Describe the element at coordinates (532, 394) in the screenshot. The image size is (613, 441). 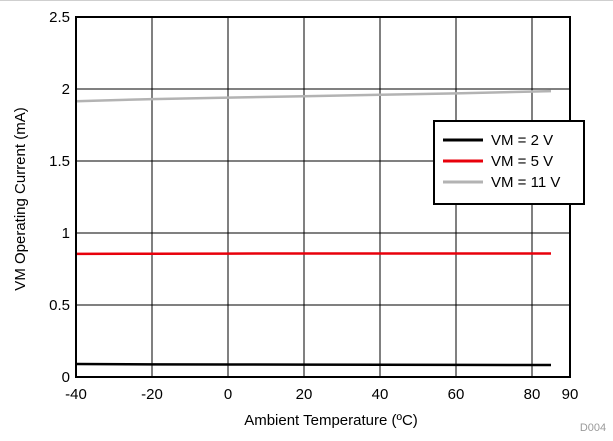
I see `x-tick-label: 80` at that location.